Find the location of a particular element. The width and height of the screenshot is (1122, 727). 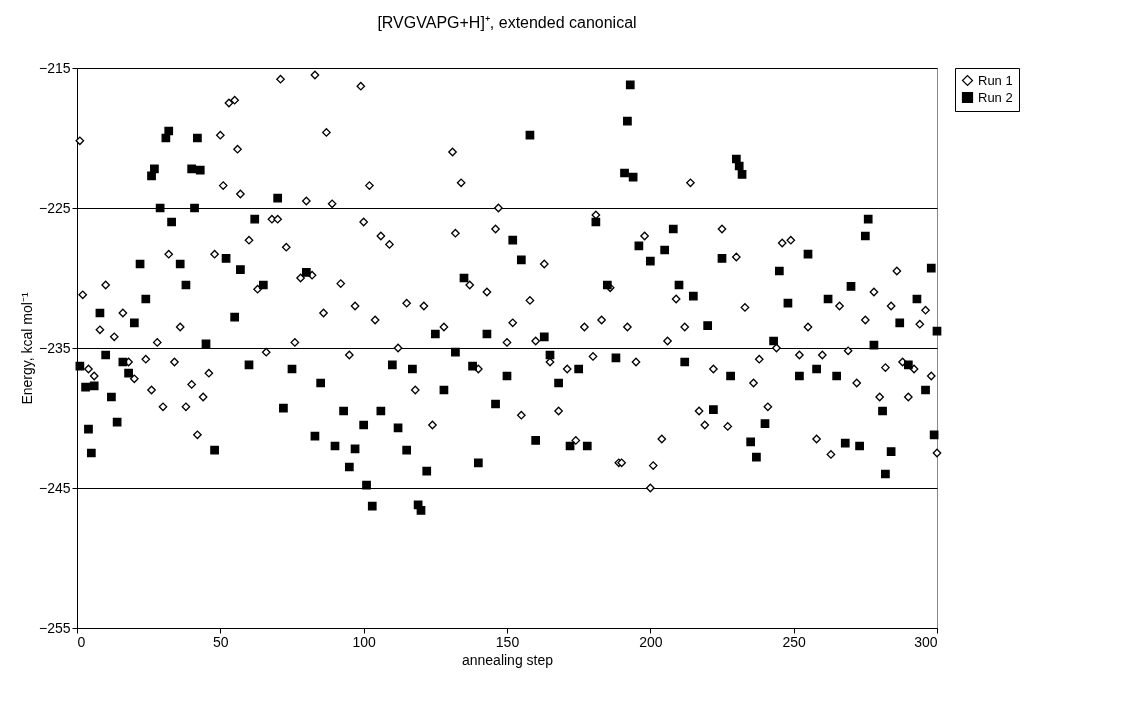

chart-title: [RVGVAPG+H]⁺, extended canonical is located at coordinates (507, 22).